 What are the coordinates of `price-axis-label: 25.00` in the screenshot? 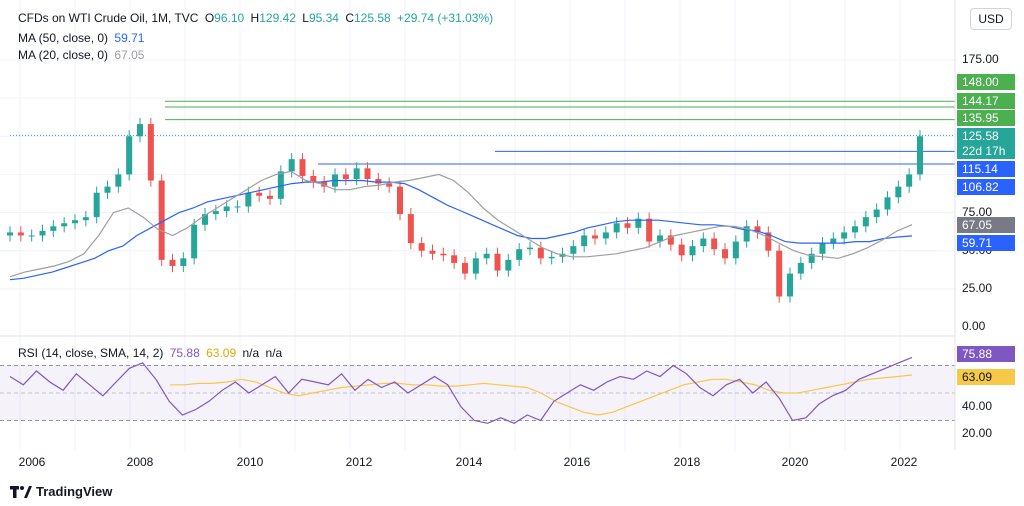 It's located at (977, 287).